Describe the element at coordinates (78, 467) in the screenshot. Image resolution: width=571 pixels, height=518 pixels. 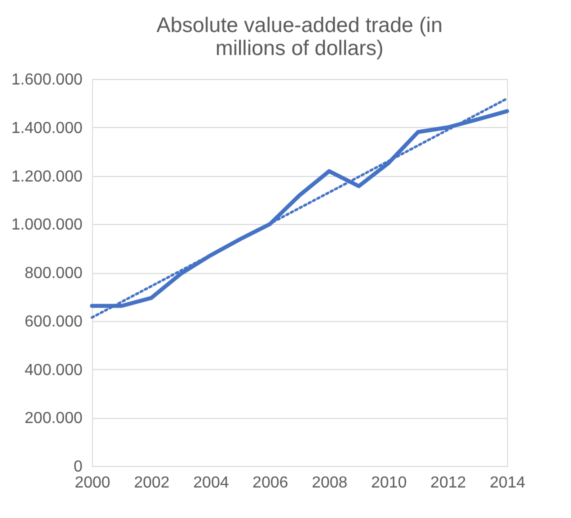
I see `y-tick-label: 0` at that location.